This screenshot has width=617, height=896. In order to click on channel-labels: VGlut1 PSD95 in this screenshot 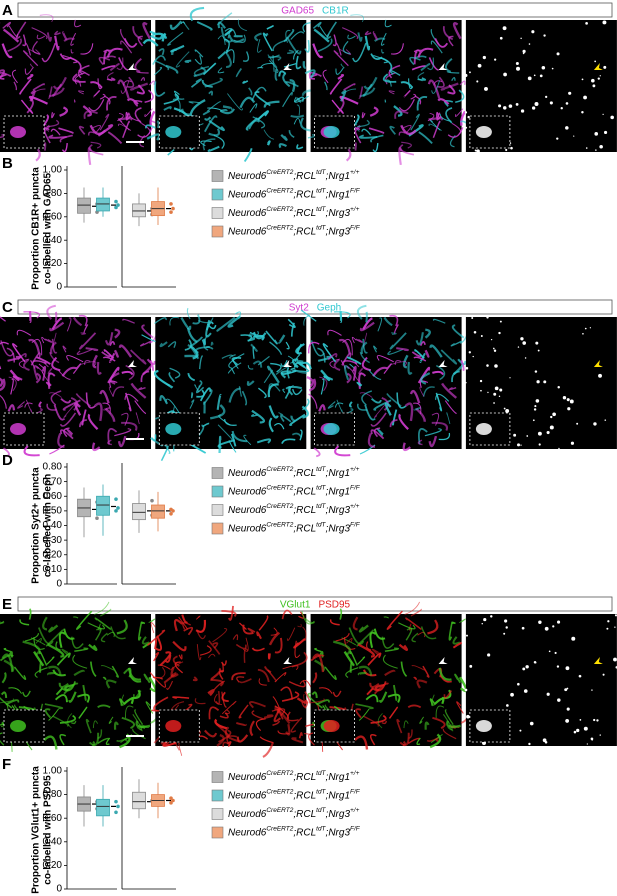, I will do `click(315, 604)`.